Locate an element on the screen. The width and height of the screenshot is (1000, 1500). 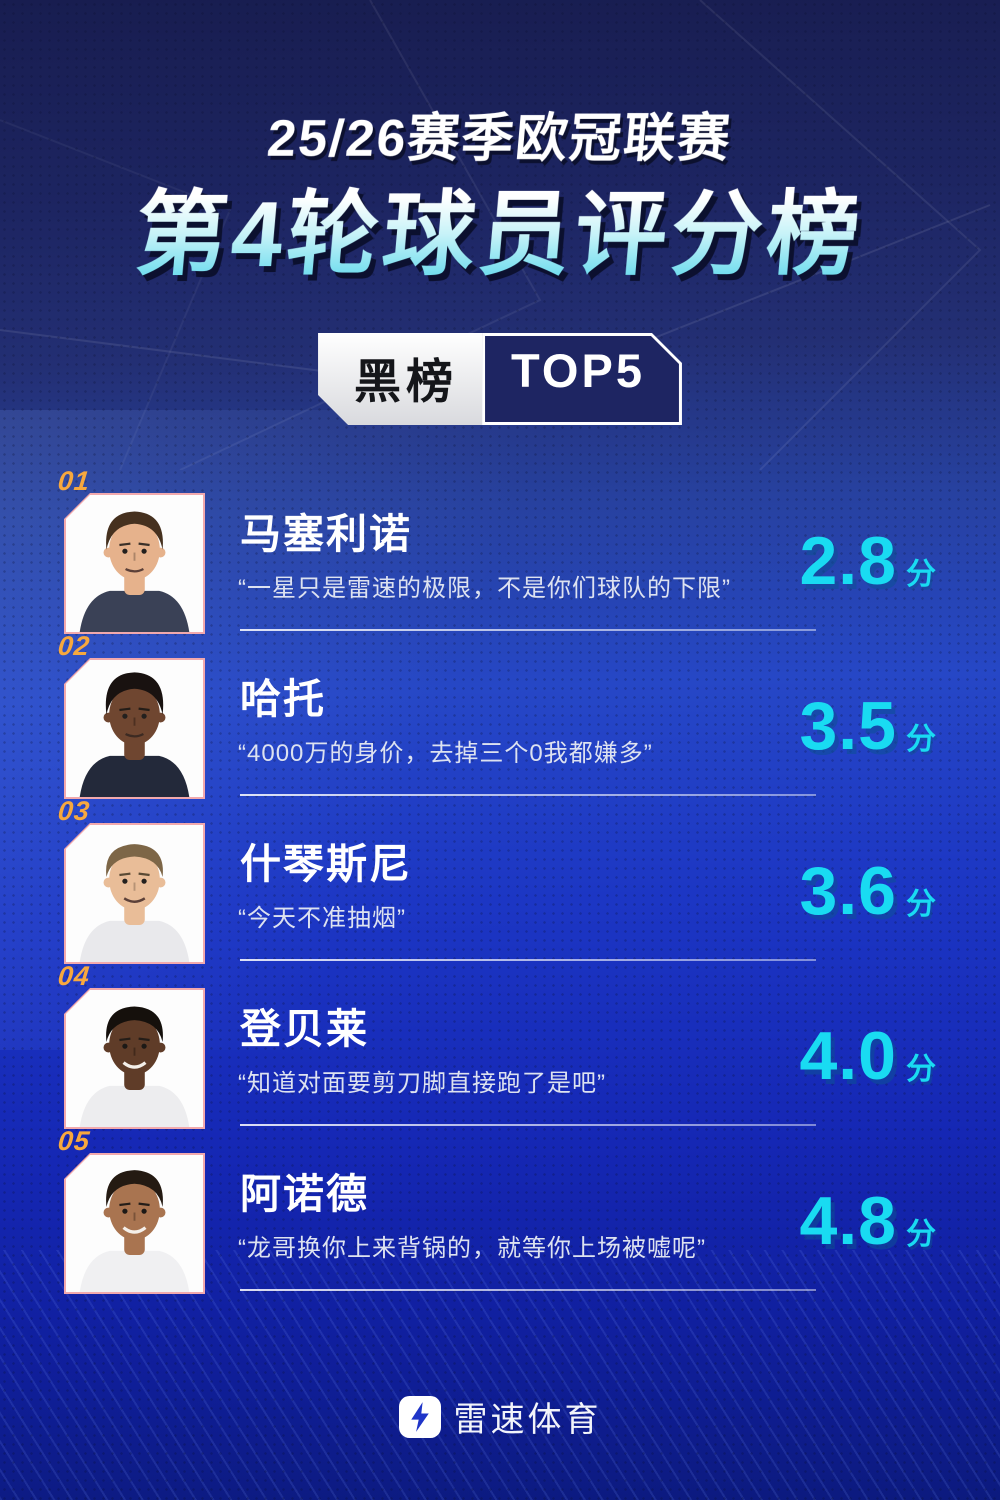
player-row: 05 阿诺德 “龙哥换你上来背锅的，就等你上场被嘘呢” 4.8 分 is located at coordinates (500, 1214).